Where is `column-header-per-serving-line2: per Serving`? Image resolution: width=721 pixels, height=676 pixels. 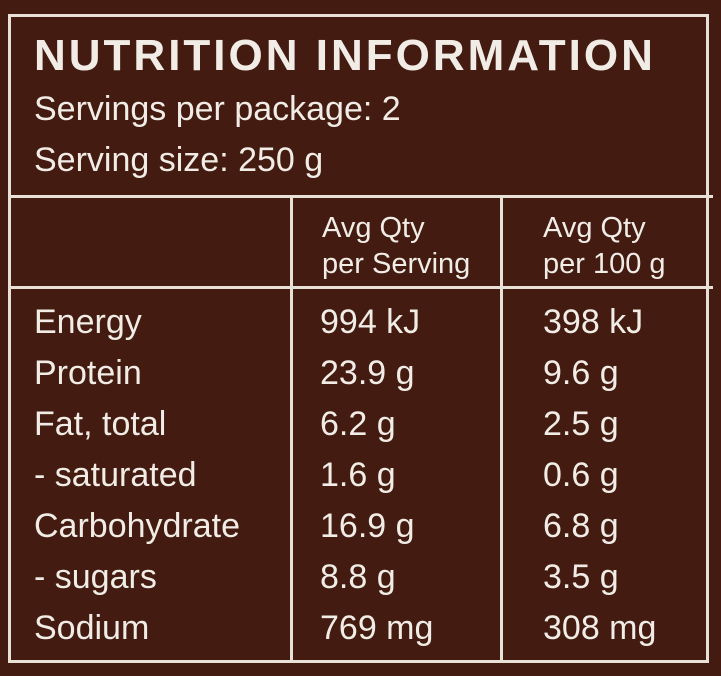 column-header-per-serving-line2: per Serving is located at coordinates (396, 264).